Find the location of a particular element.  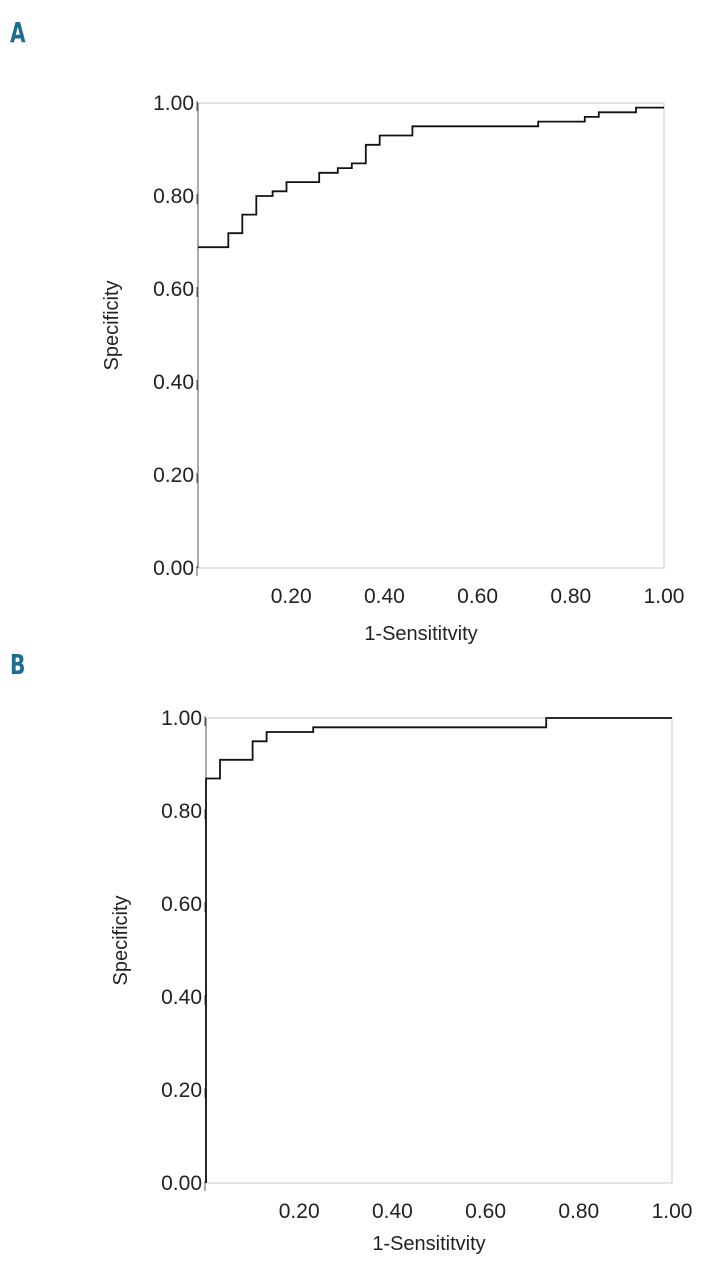

x-axis-title-a: 1-Sensititvity is located at coordinates (420, 634).